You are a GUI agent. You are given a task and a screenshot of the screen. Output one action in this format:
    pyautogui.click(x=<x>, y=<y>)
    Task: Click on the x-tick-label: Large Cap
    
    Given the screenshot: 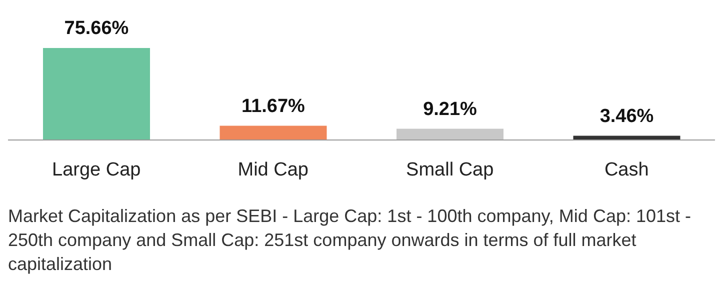 What is the action you would take?
    pyautogui.click(x=96, y=169)
    